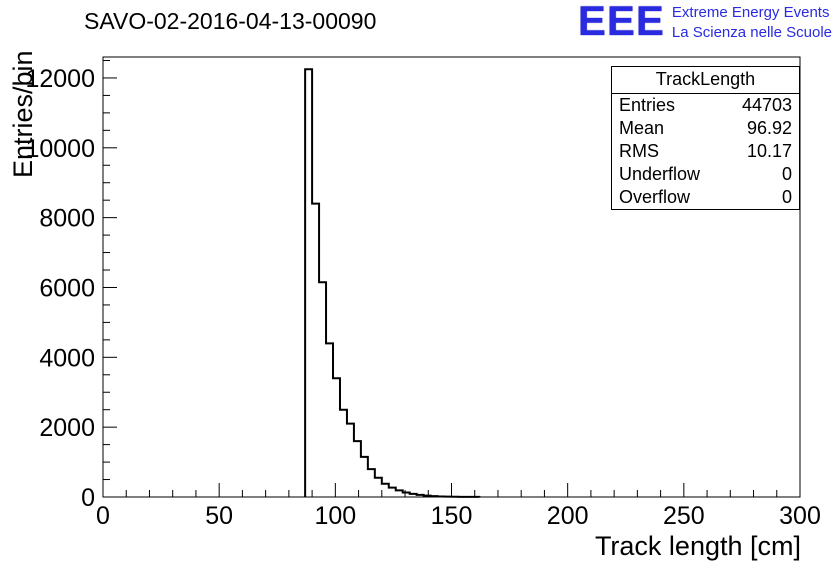 The image size is (836, 572). What do you see at coordinates (660, 174) in the screenshot?
I see `stats-label: Underflow` at bounding box center [660, 174].